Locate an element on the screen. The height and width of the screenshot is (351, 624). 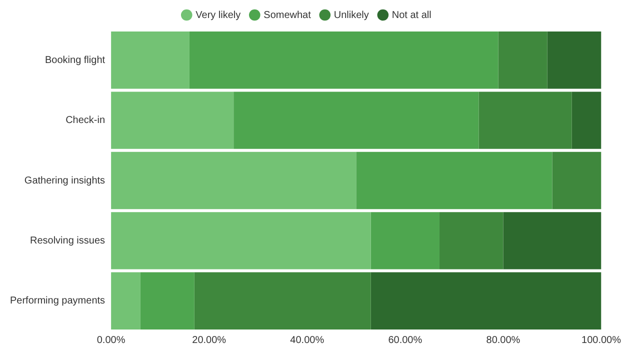
x-tick-label: 20.00% is located at coordinates (209, 340).